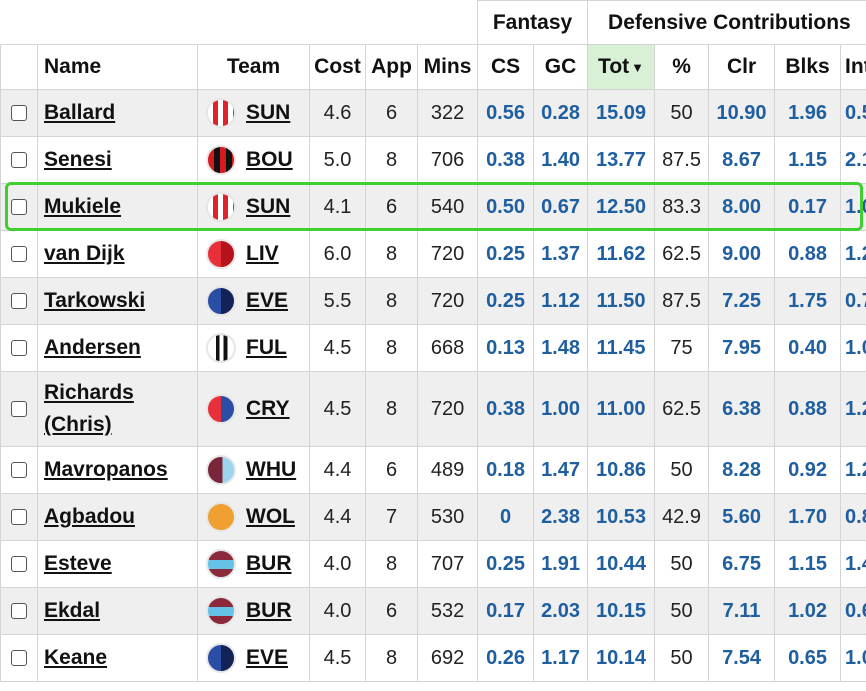 The height and width of the screenshot is (691, 866). What do you see at coordinates (742, 67) in the screenshot?
I see `column-header-clr: Clr` at bounding box center [742, 67].